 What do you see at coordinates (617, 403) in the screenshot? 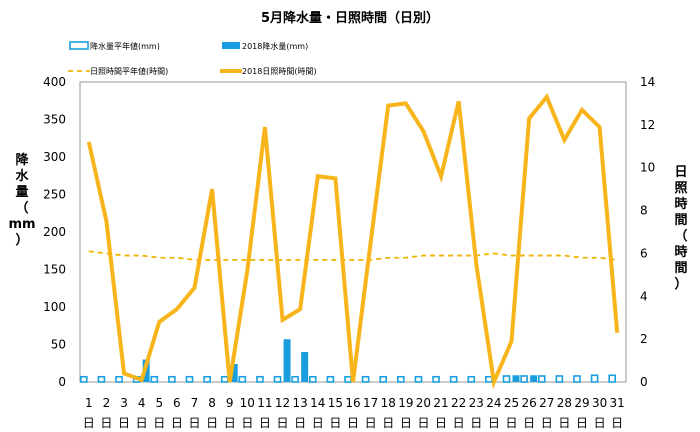
I see `x-tick-label: 31` at bounding box center [617, 403].